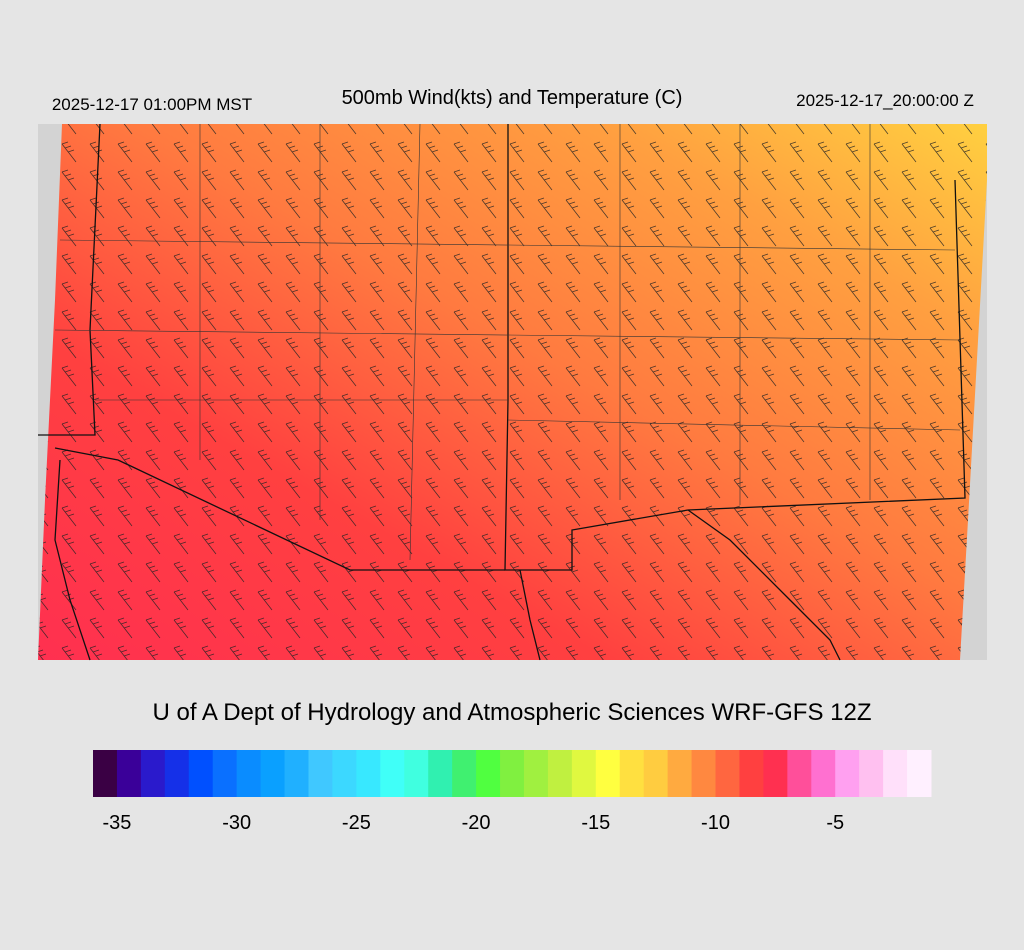 The height and width of the screenshot is (950, 1024). What do you see at coordinates (152, 104) in the screenshot?
I see `local-time: 2025-12-17 01:00PM MST` at bounding box center [152, 104].